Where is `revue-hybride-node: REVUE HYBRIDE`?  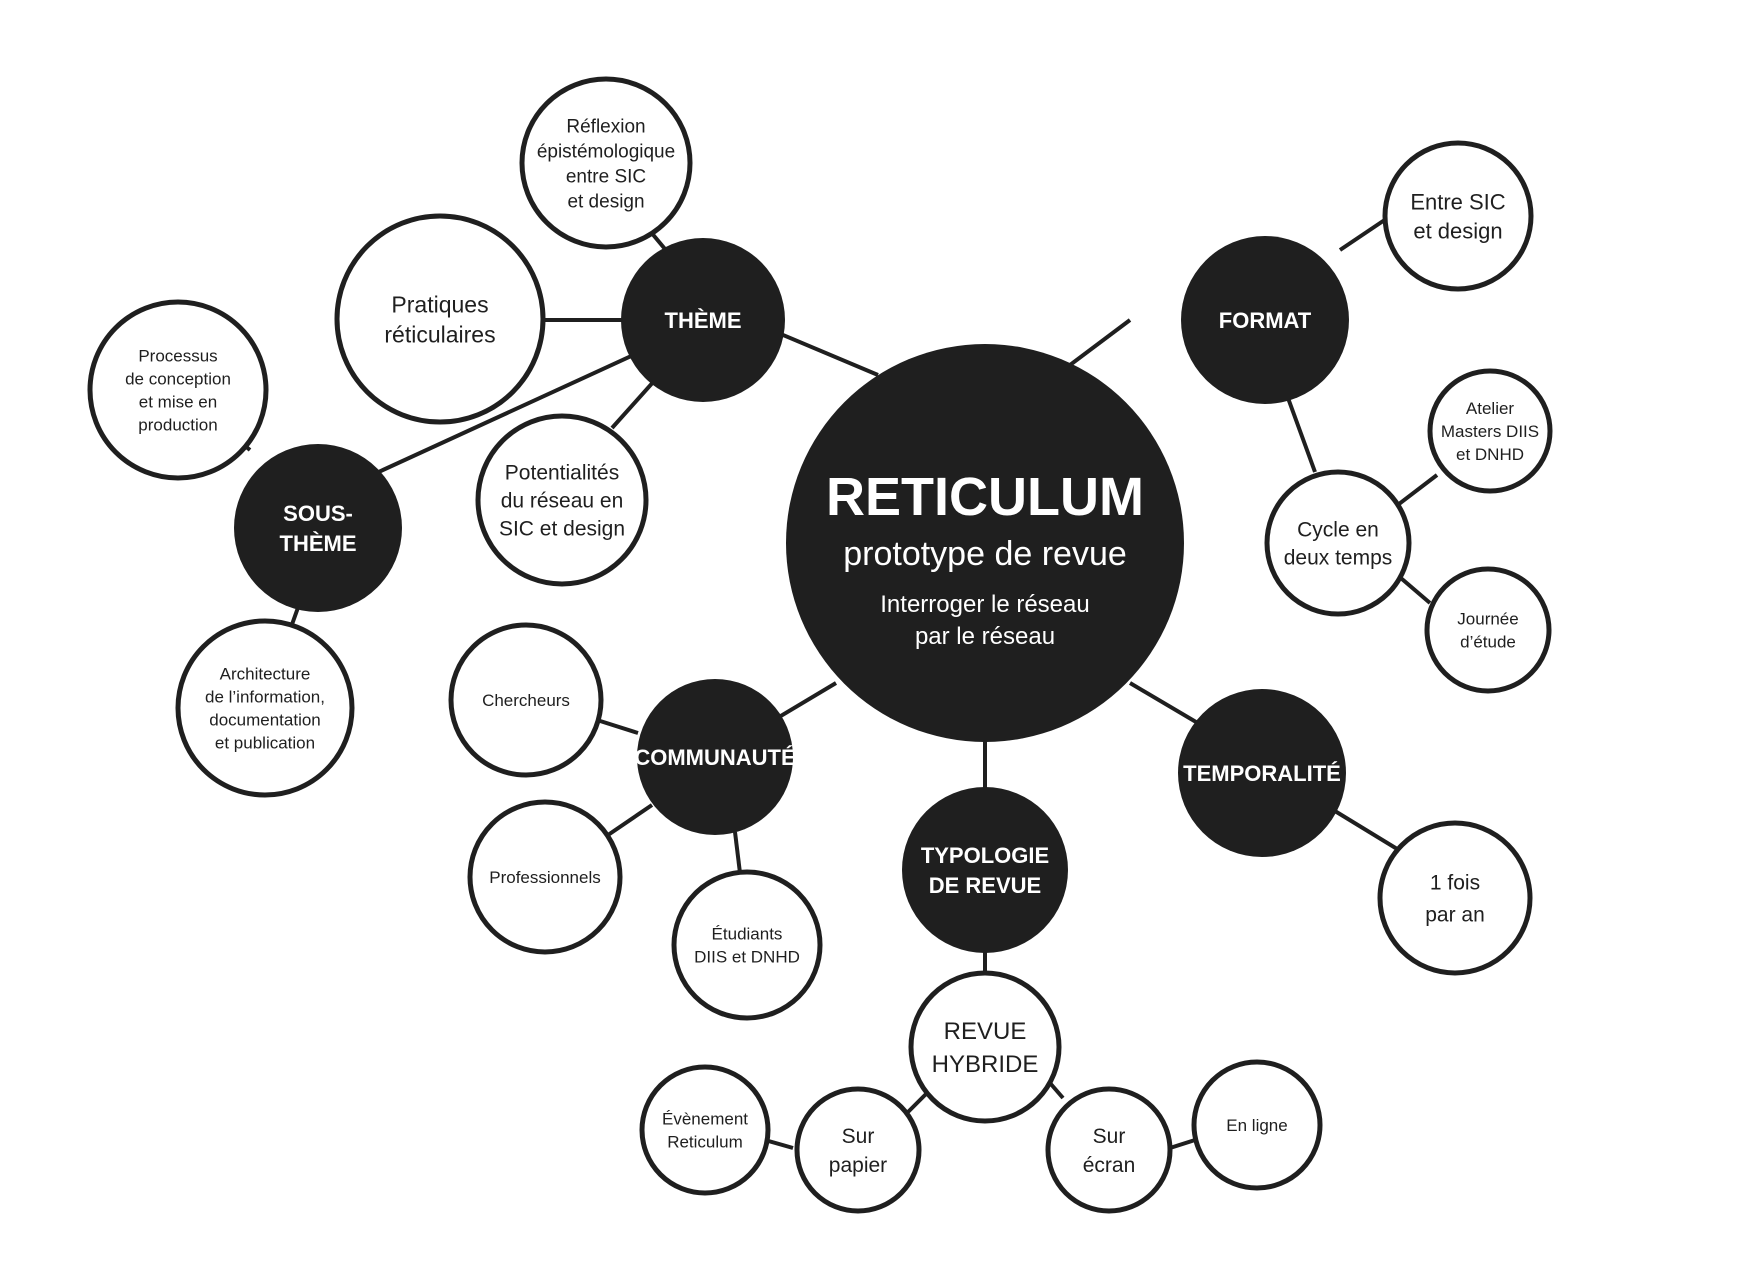 revue-hybride-node: REVUE HYBRIDE is located at coordinates (985, 1047).